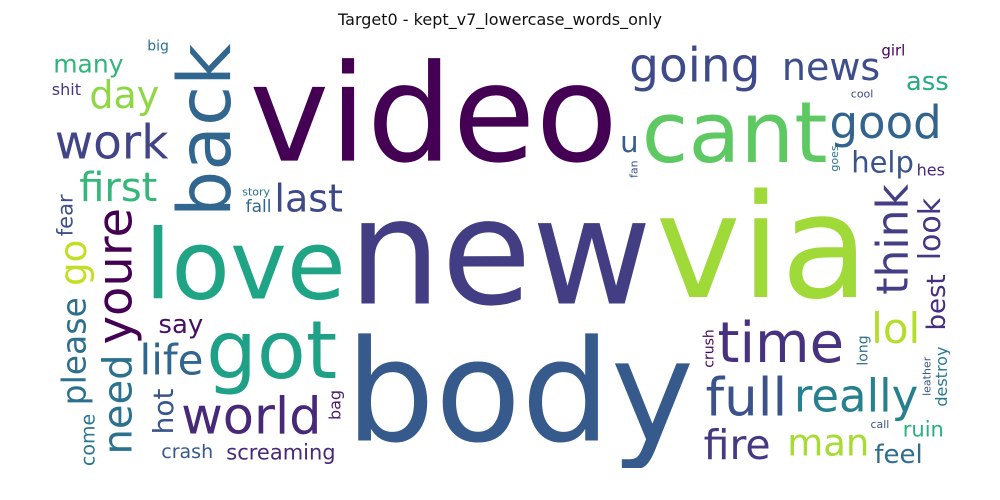 The image size is (1000, 500). I want to click on word-cant: cant, so click(735, 133).